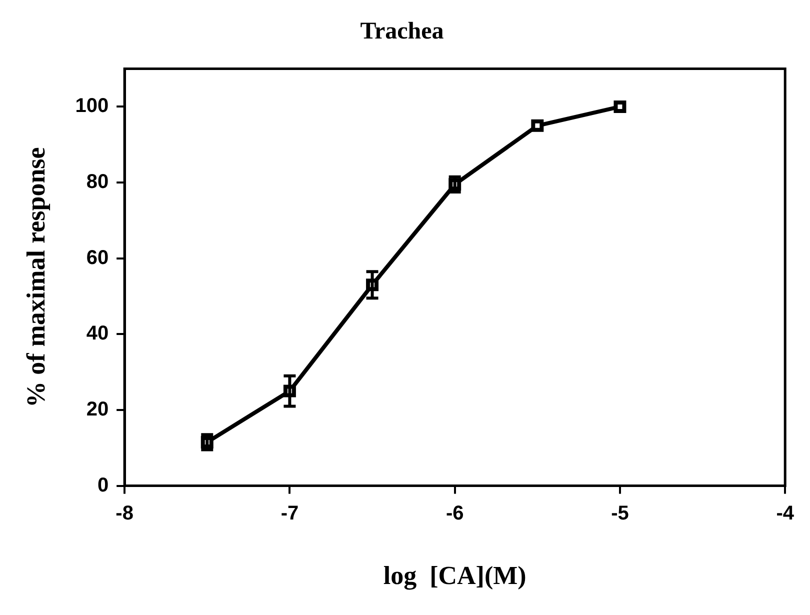  Describe the element at coordinates (97, 257) in the screenshot. I see `y-tick-label: 60` at that location.